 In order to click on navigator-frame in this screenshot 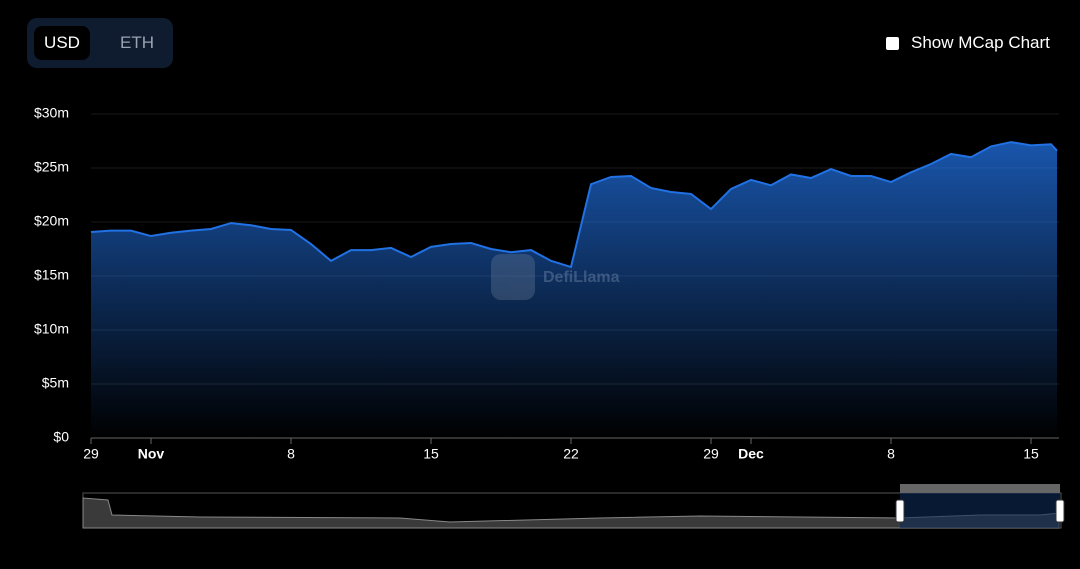, I will do `click(572, 510)`.